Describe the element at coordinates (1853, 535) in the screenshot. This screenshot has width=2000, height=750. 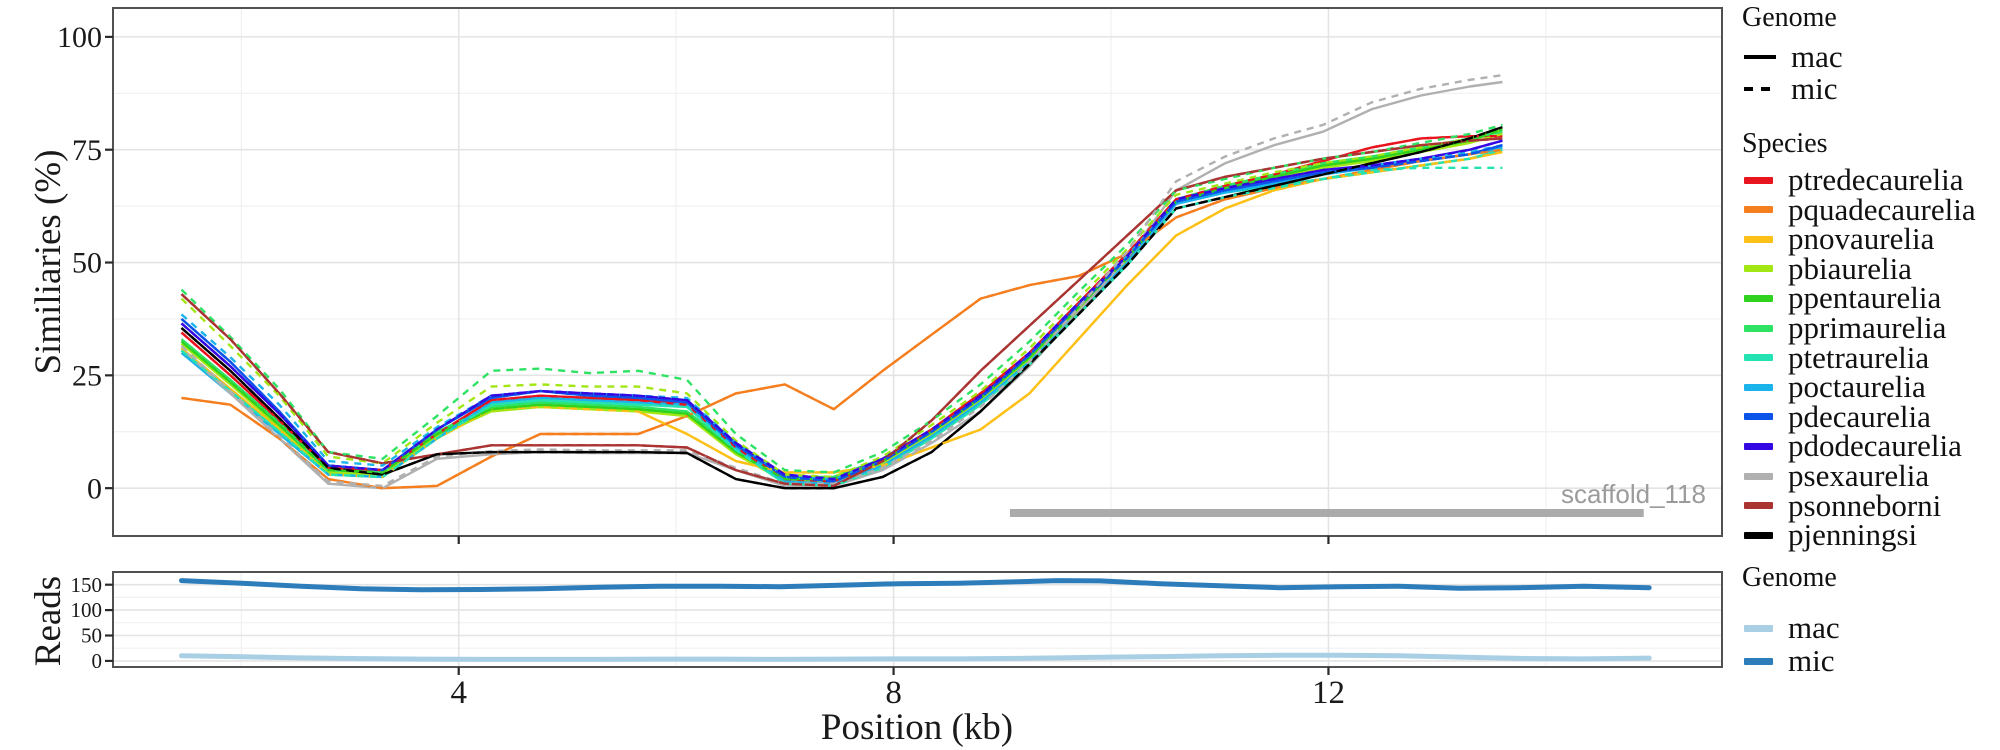
I see `legend-item-label: pjenningsi` at that location.